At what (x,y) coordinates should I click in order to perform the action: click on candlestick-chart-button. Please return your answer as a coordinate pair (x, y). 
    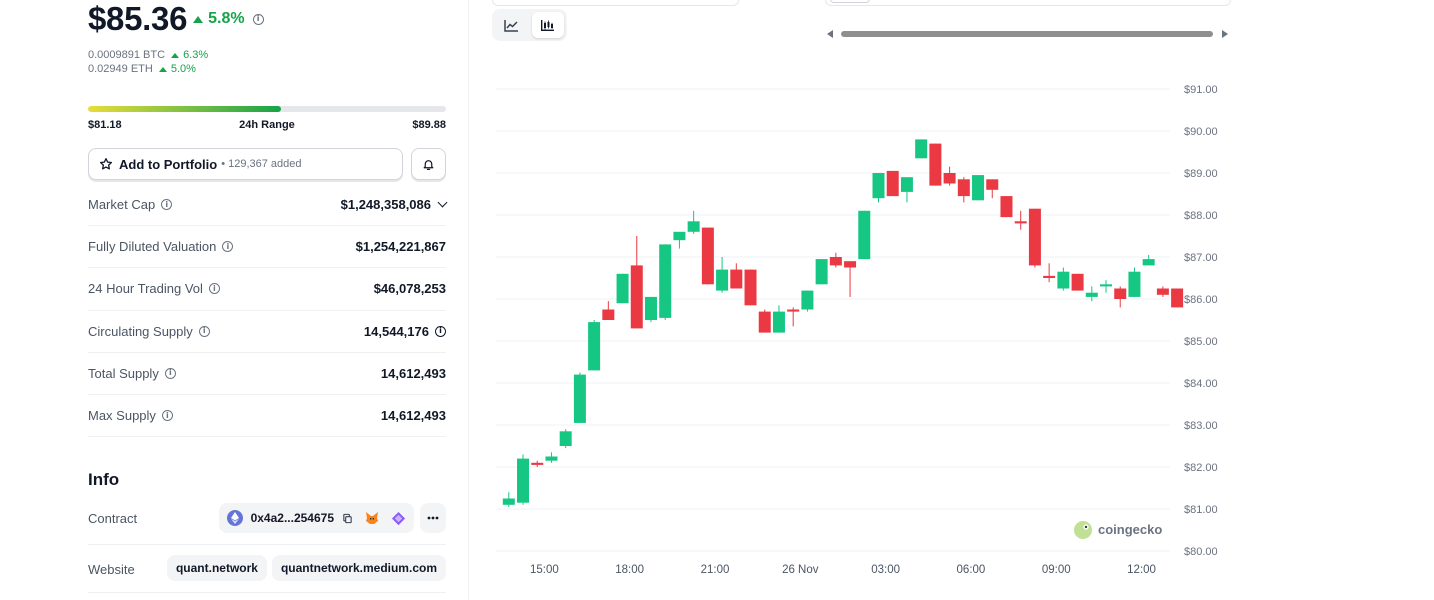
    Looking at the image, I should click on (547, 25).